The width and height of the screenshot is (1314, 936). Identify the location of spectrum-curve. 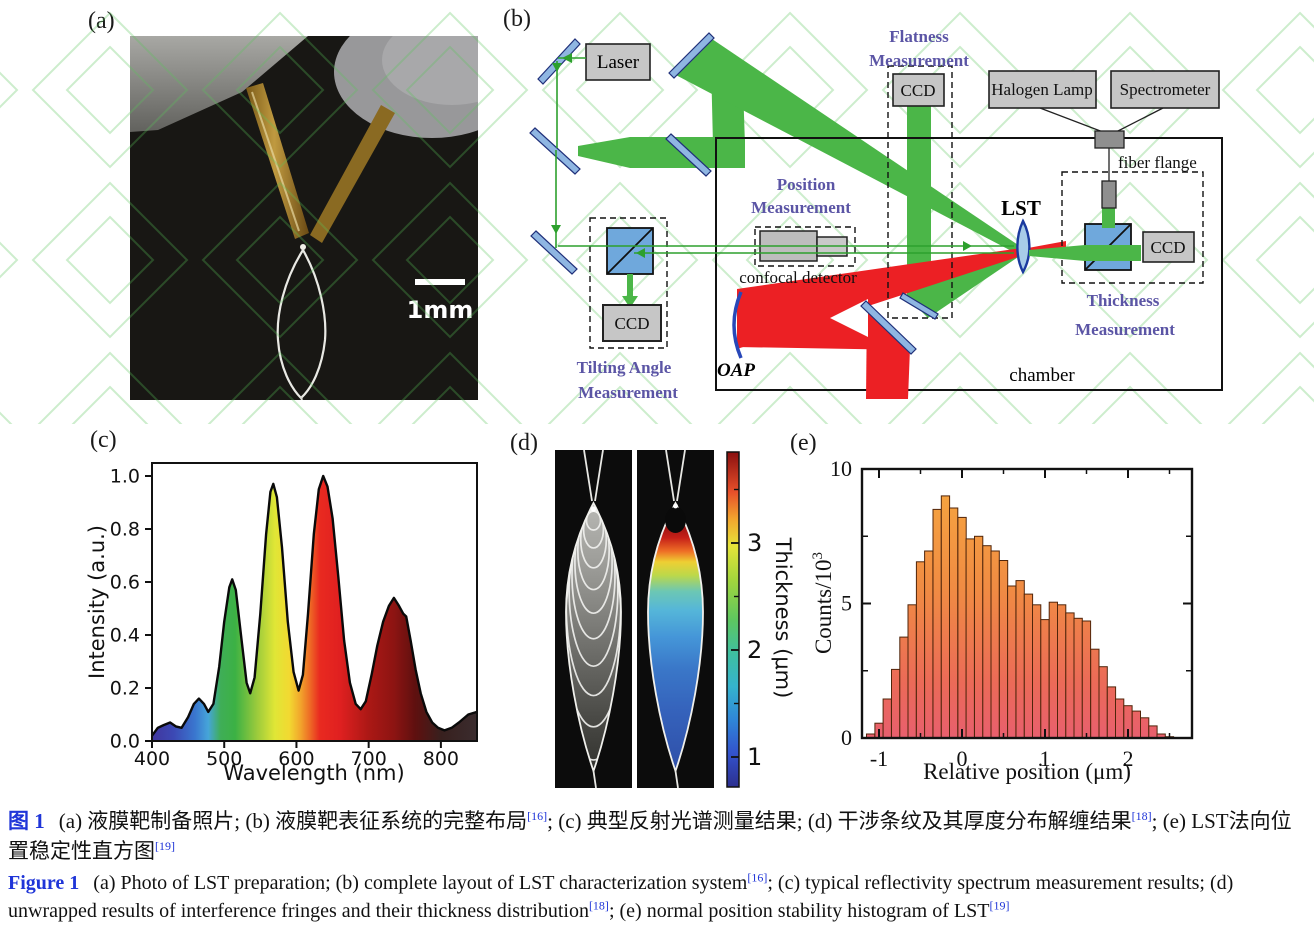
(314, 605).